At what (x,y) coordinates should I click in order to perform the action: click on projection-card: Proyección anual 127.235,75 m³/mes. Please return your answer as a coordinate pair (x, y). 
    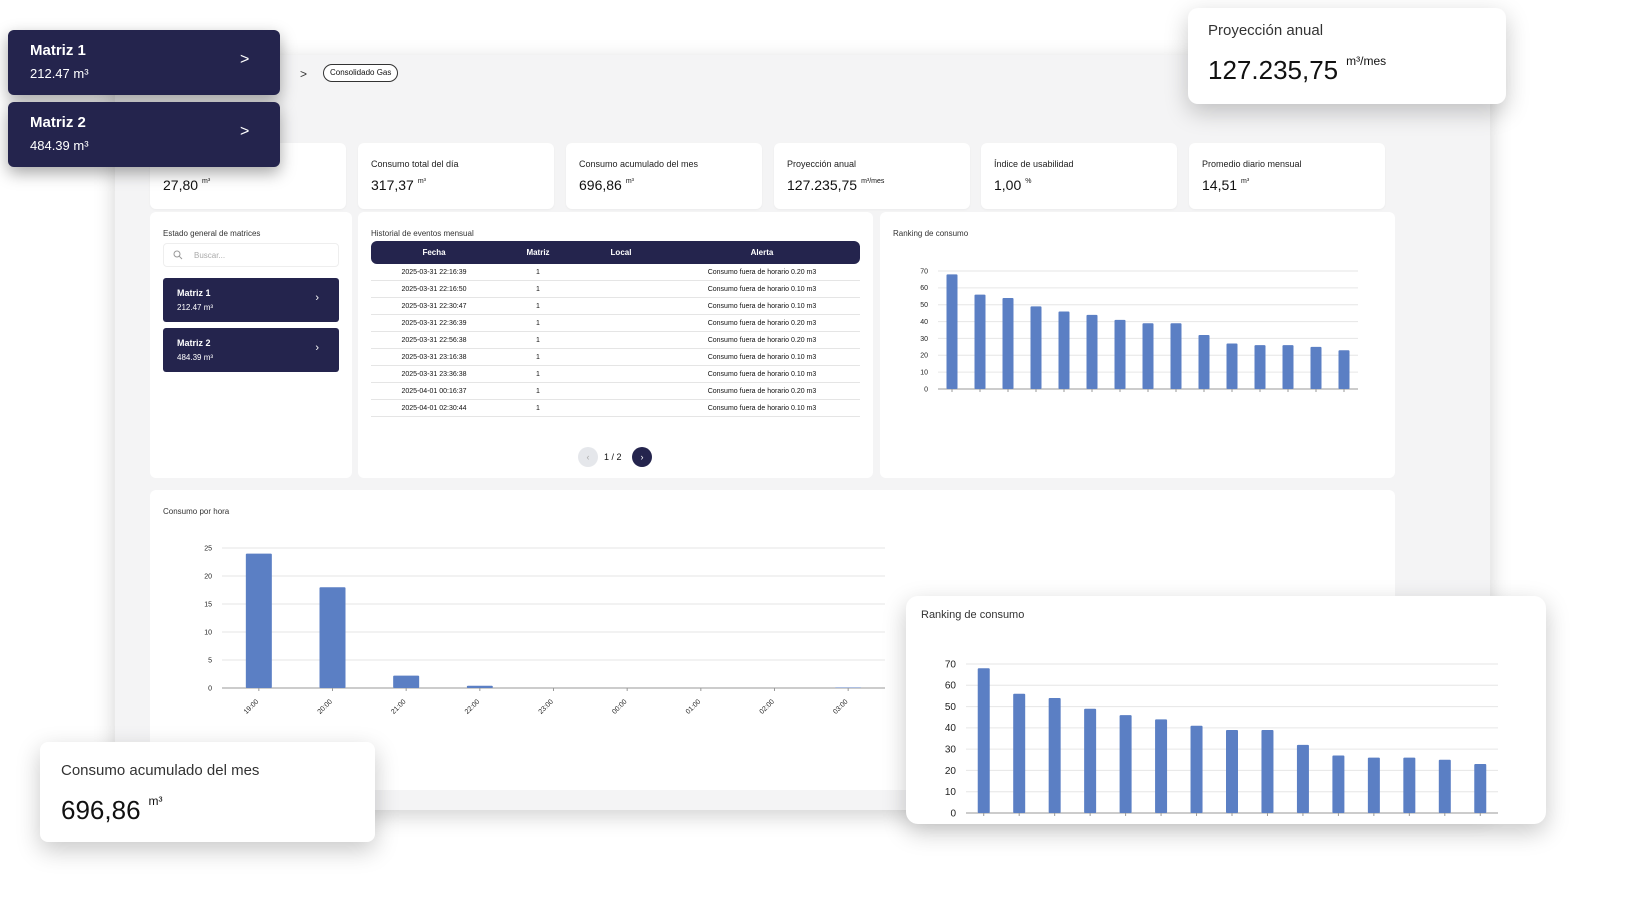
    Looking at the image, I should click on (1347, 56).